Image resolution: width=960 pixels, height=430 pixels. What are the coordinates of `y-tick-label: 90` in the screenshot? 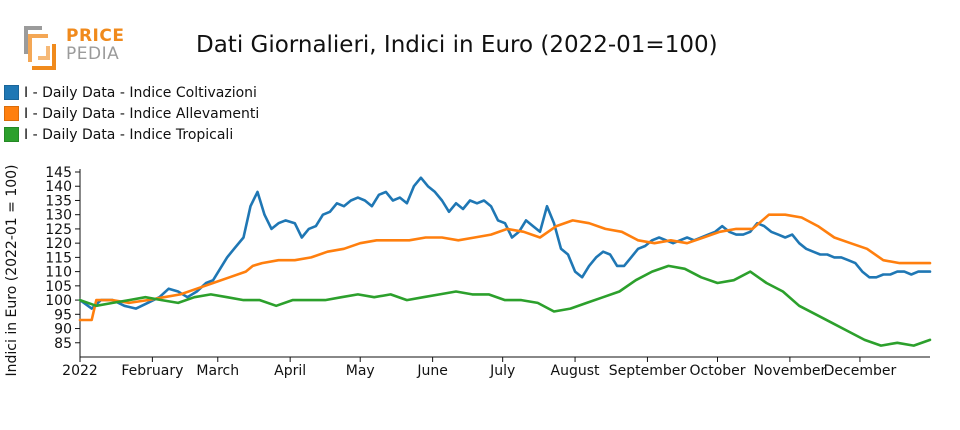 It's located at (63, 330).